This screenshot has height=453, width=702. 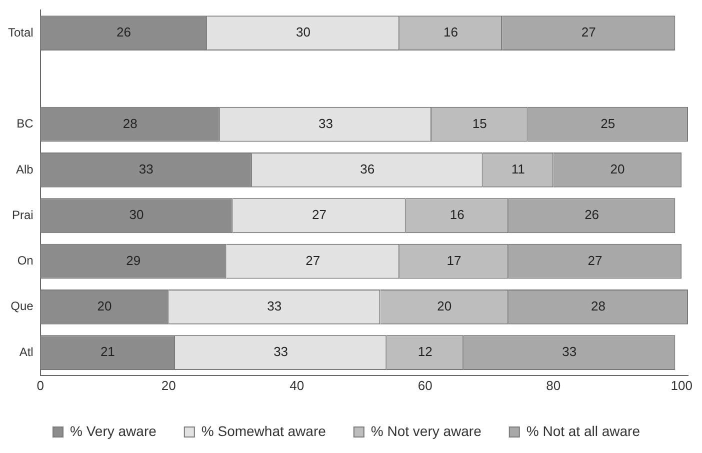 I want to click on y-tick-label: BC, so click(x=25, y=123).